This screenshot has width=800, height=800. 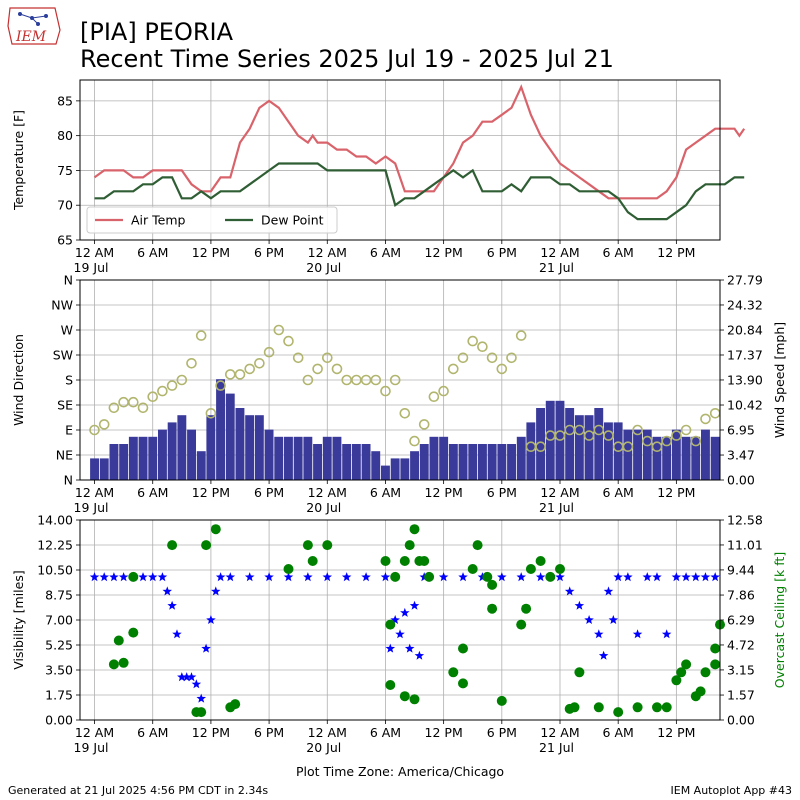 I want to click on y-tick-label: S, so click(x=69, y=380).